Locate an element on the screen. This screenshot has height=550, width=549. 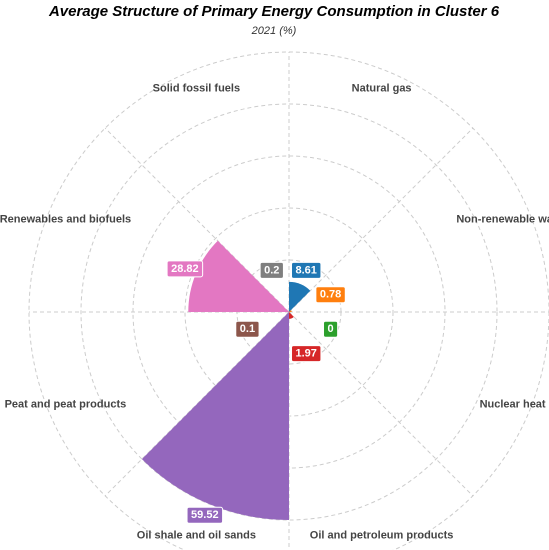
value-label: 0.2 is located at coordinates (271, 270).